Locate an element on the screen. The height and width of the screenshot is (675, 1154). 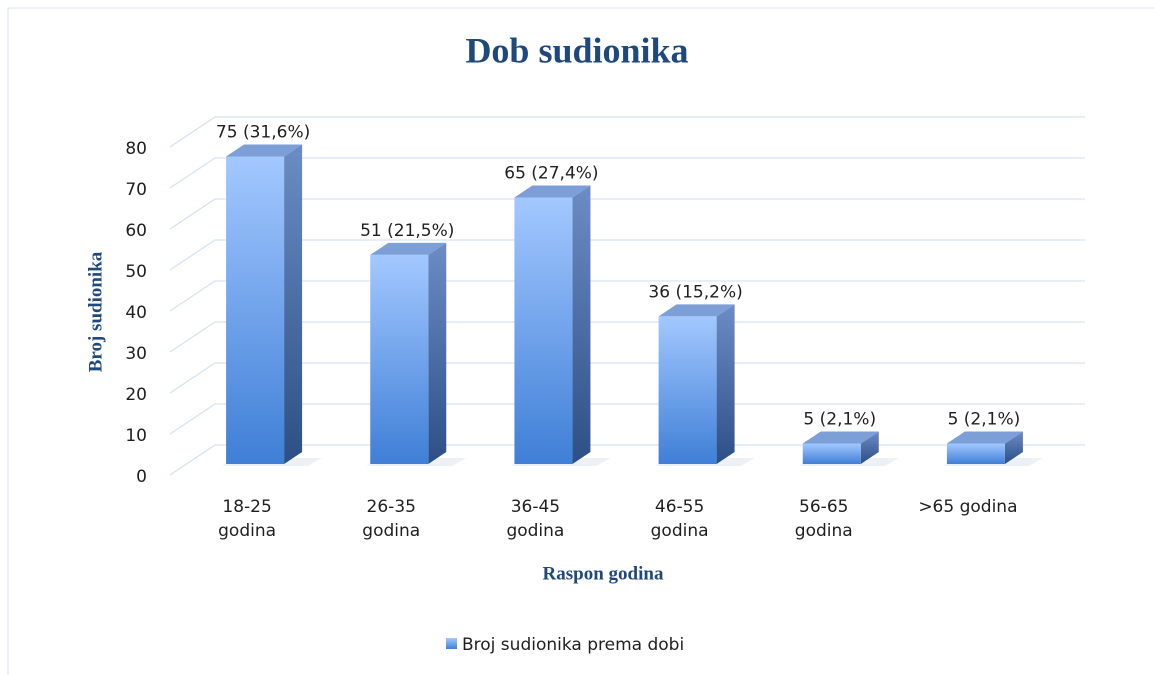
y-tick-label: 70 is located at coordinates (136, 190).